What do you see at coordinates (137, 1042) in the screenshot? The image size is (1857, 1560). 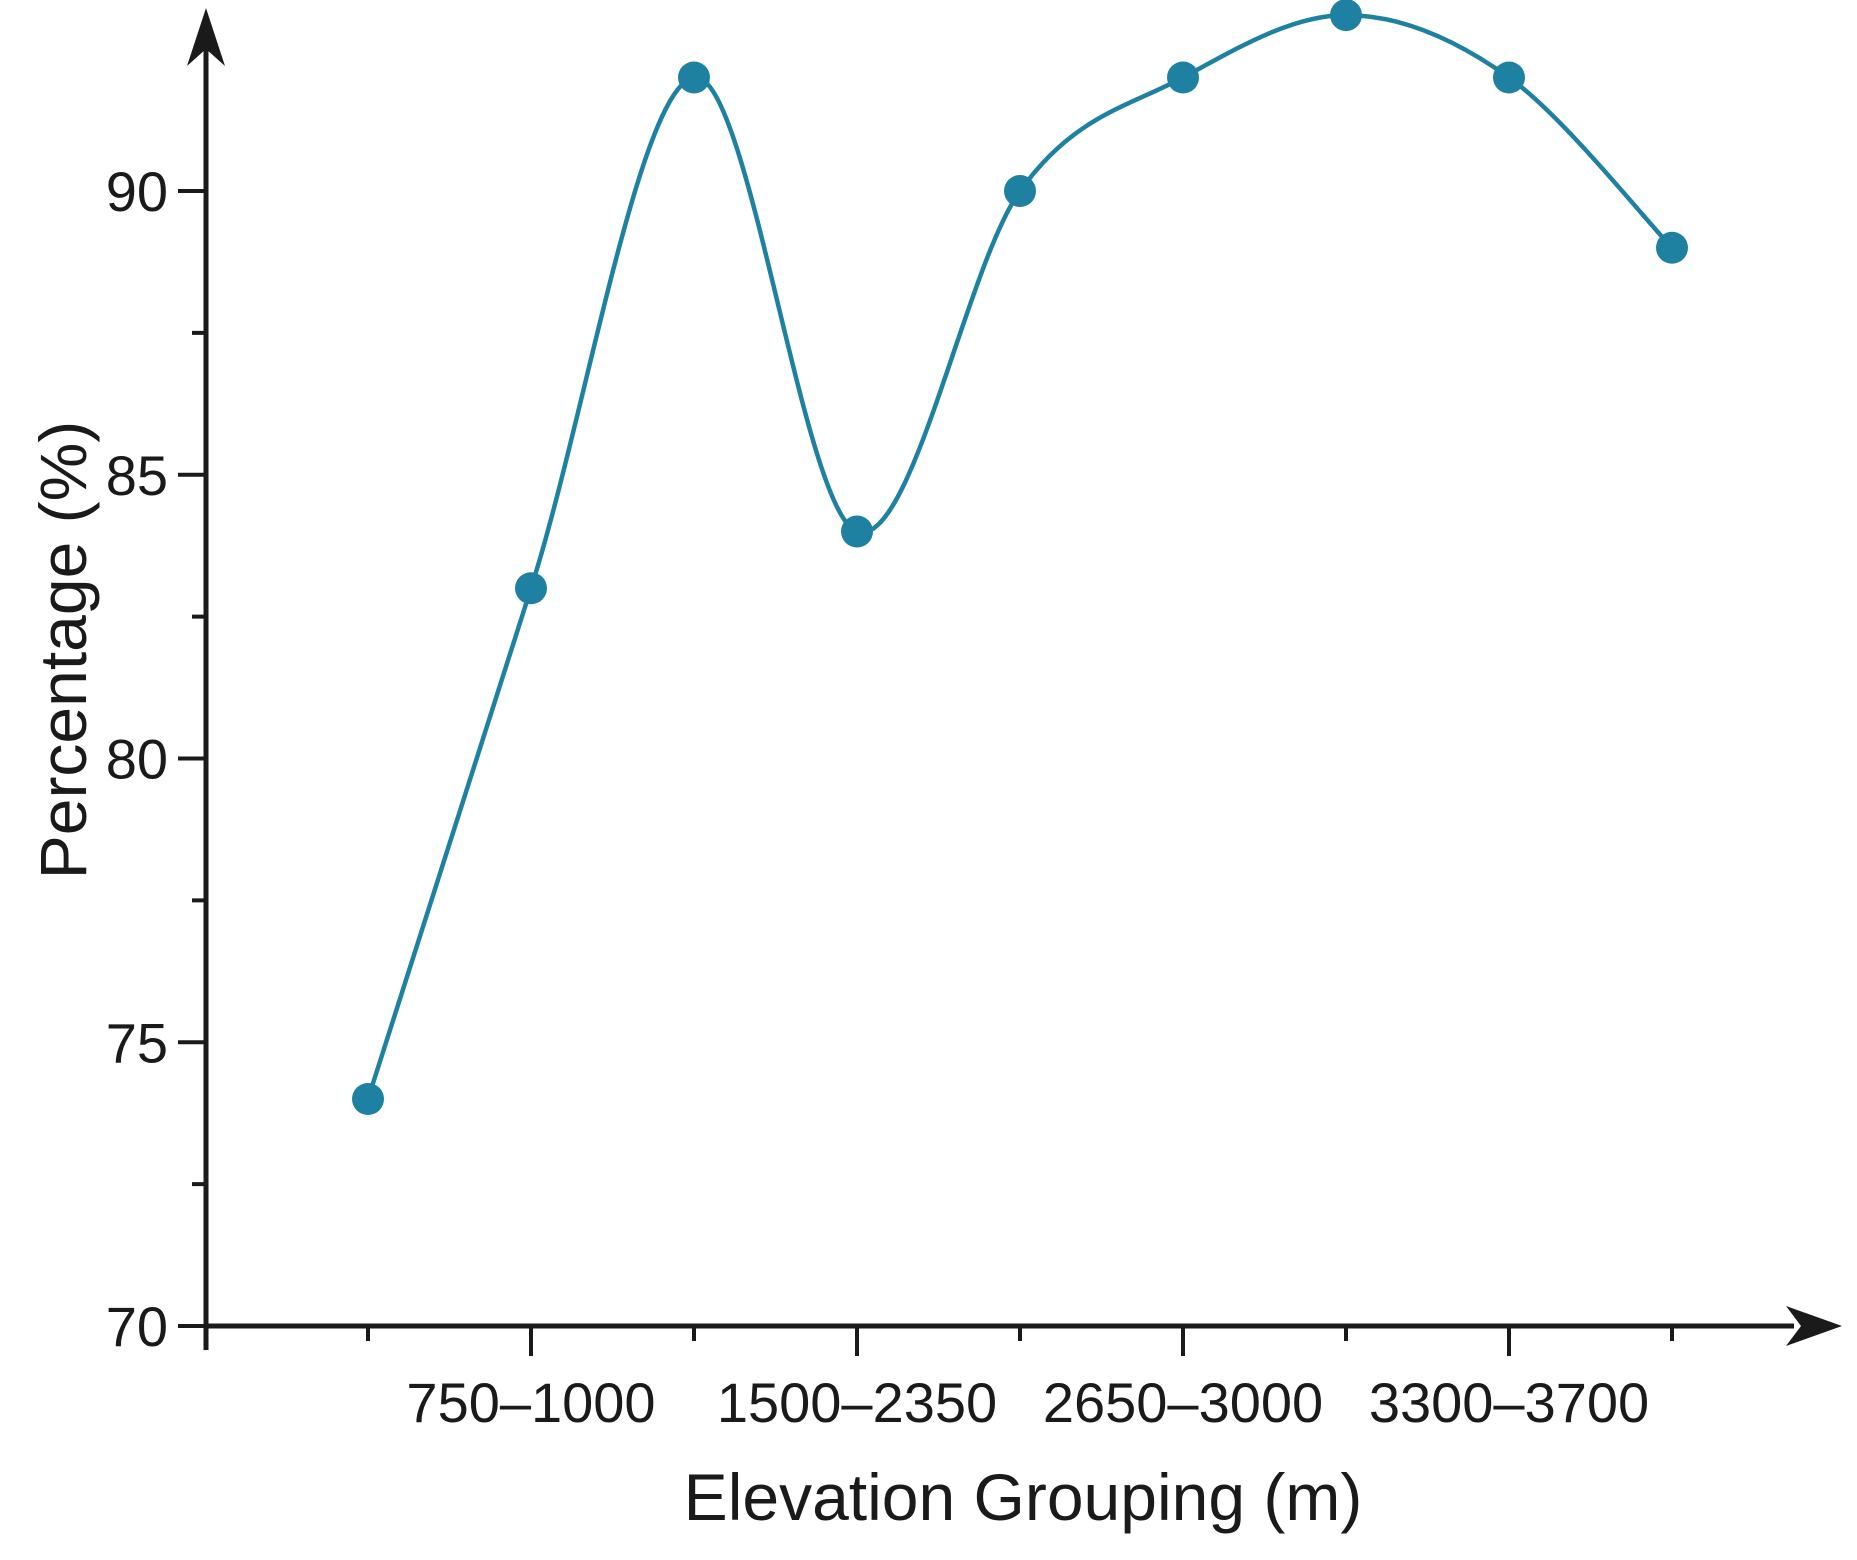 I see `y-tick-label: 75` at bounding box center [137, 1042].